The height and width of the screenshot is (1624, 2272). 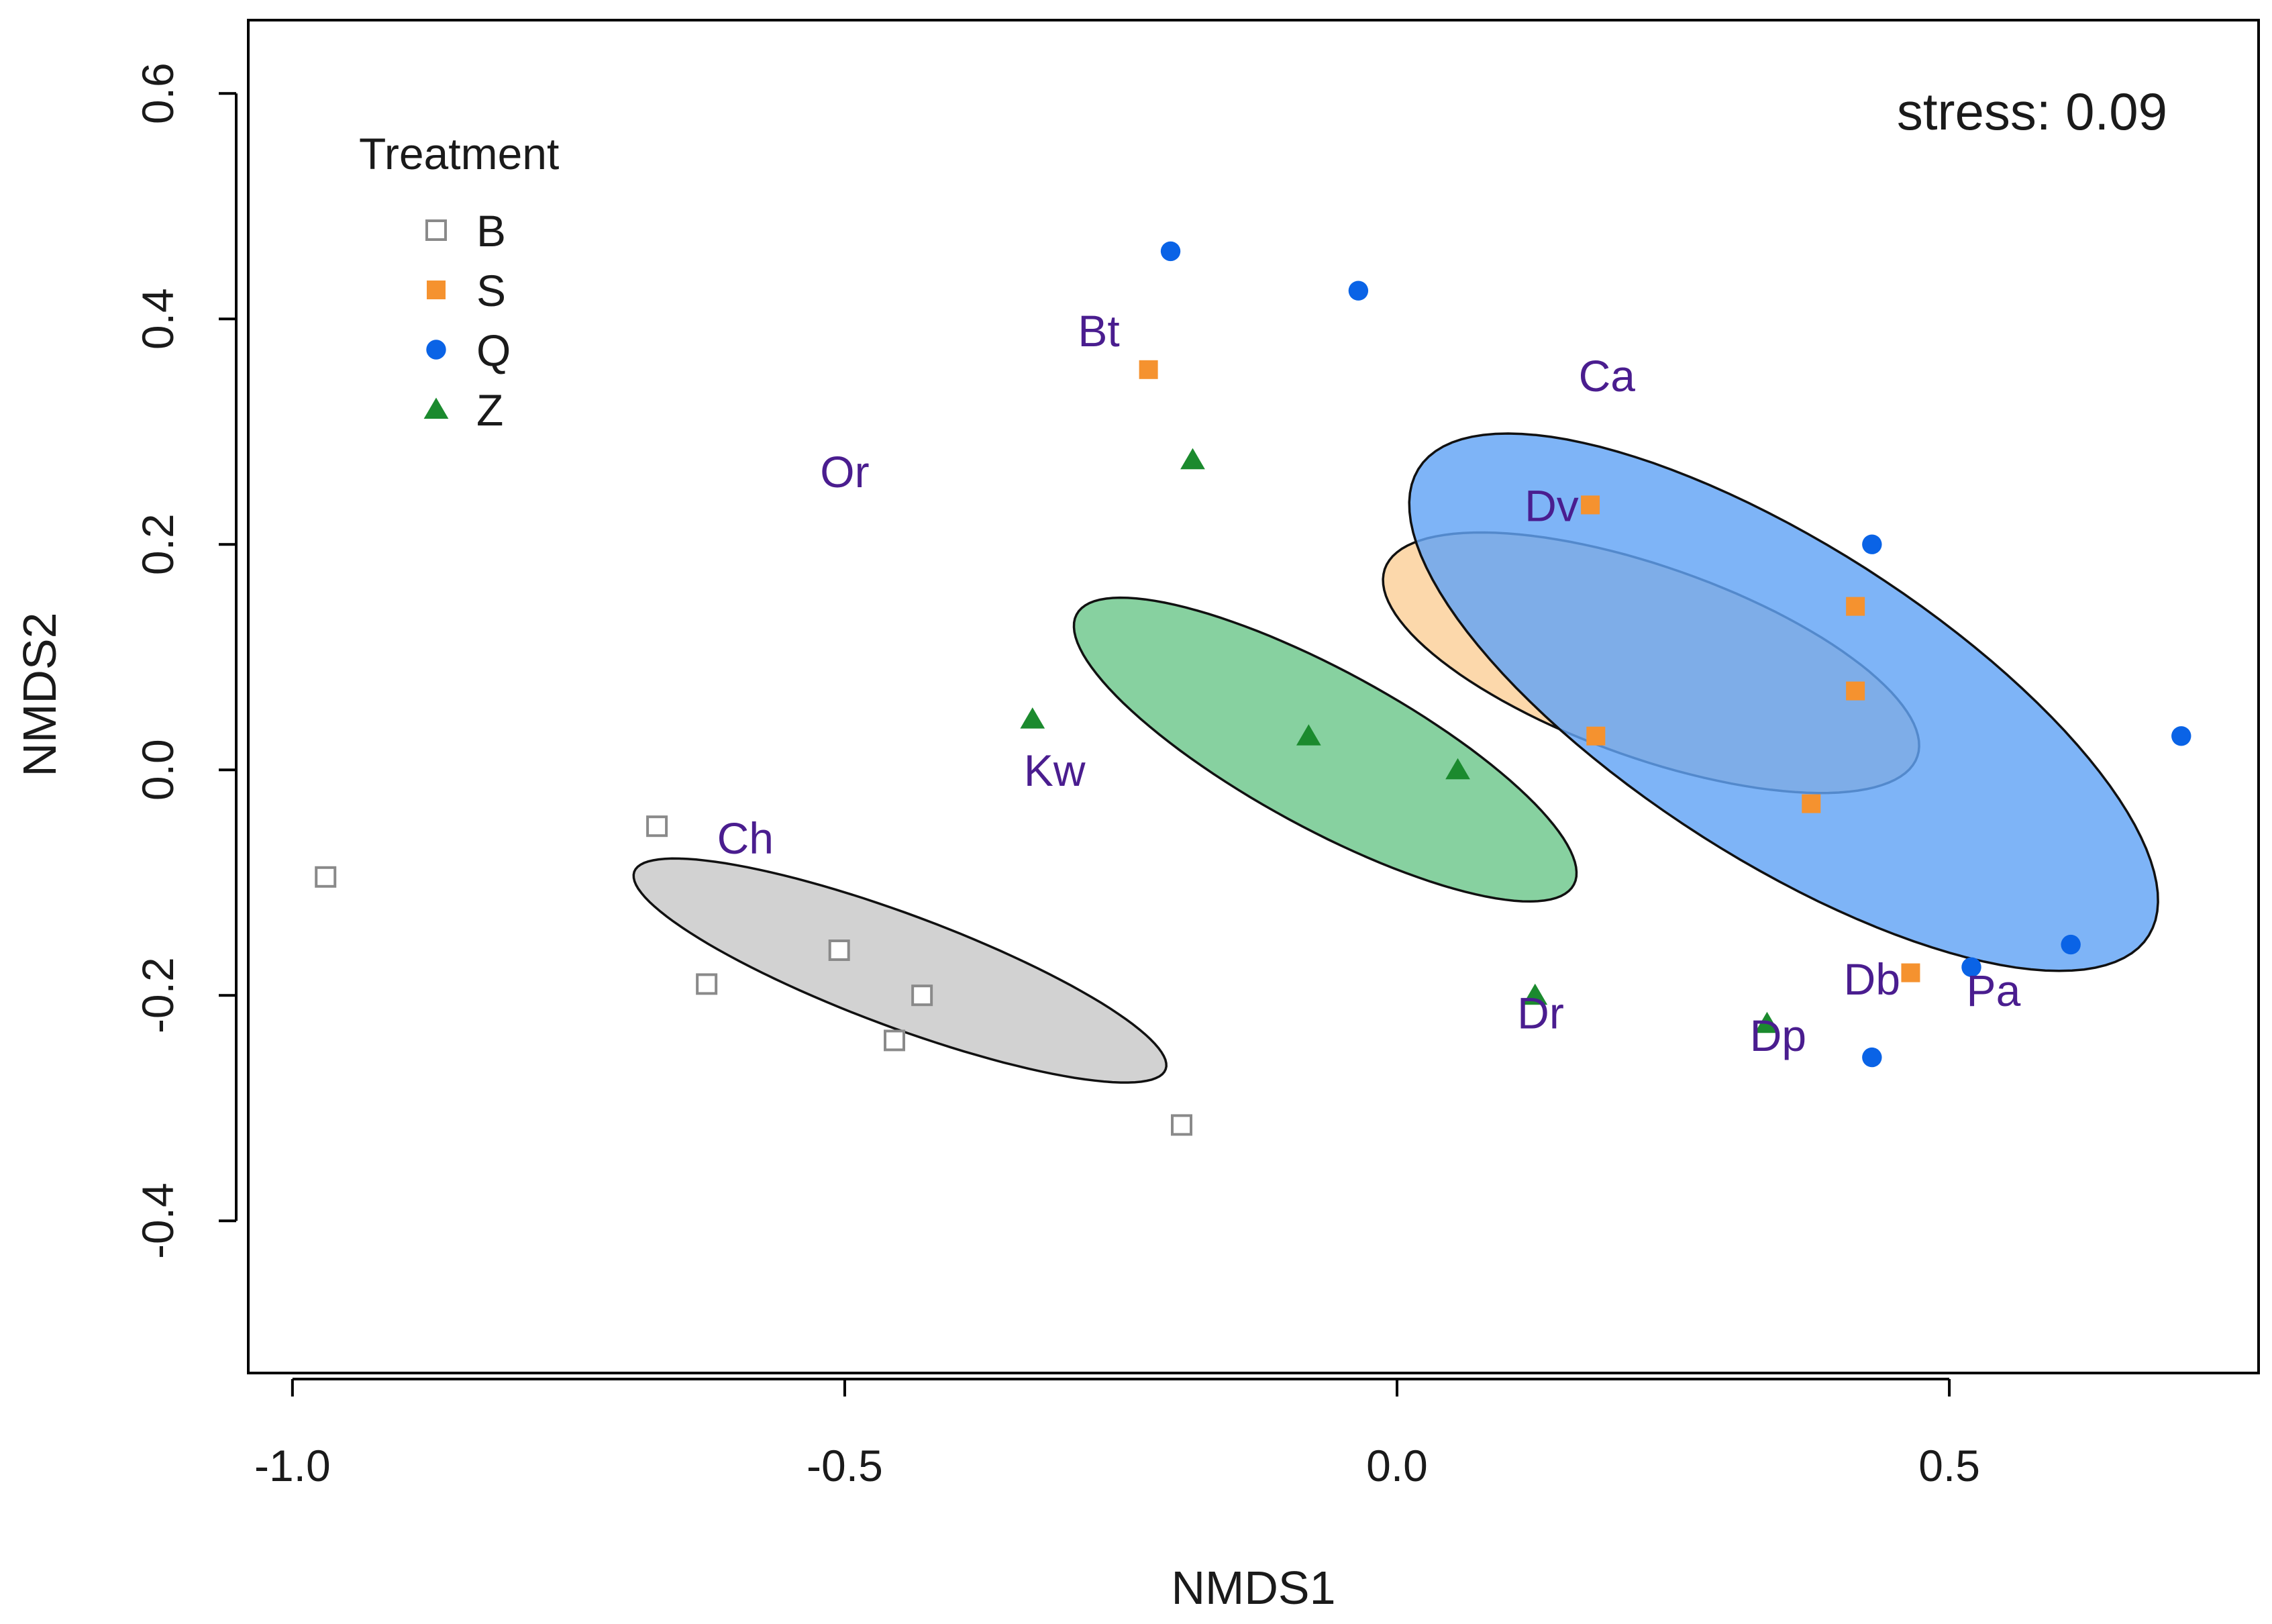 What do you see at coordinates (1540, 1012) in the screenshot?
I see `site-label-dr: Dr` at bounding box center [1540, 1012].